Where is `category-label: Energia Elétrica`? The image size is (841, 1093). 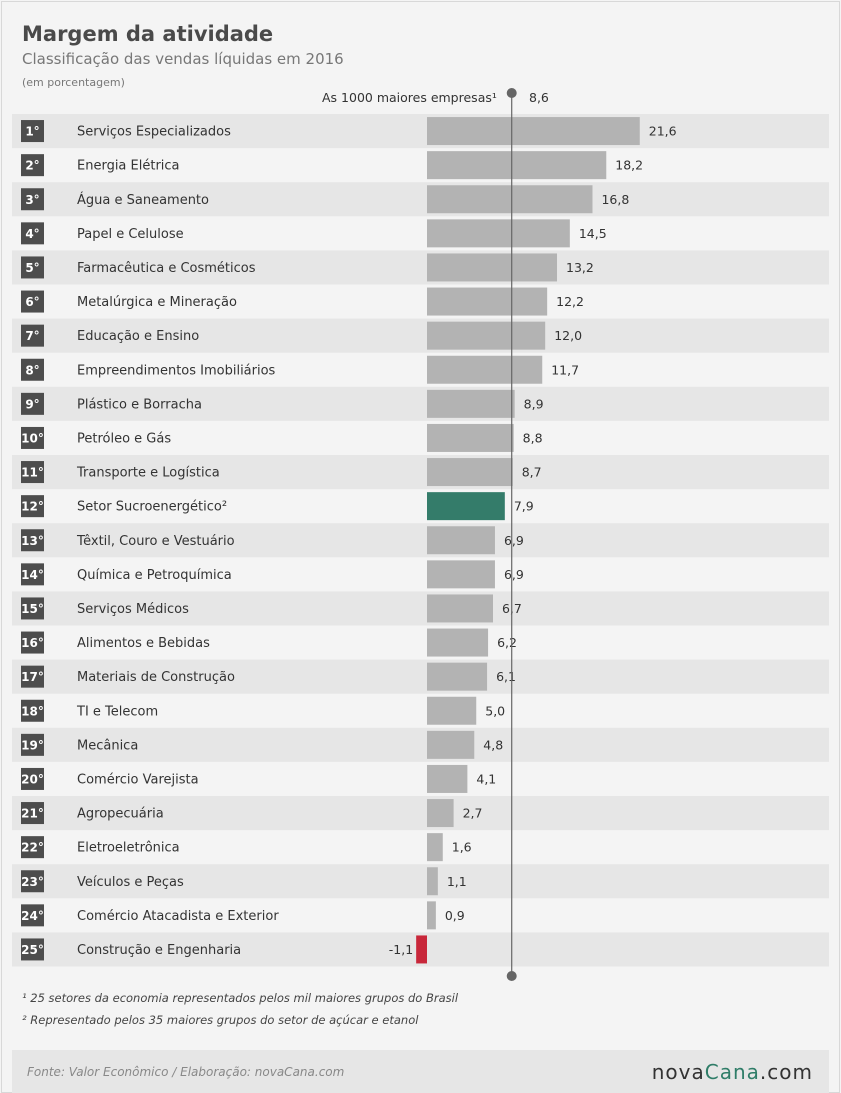 category-label: Energia Elétrica is located at coordinates (128, 166).